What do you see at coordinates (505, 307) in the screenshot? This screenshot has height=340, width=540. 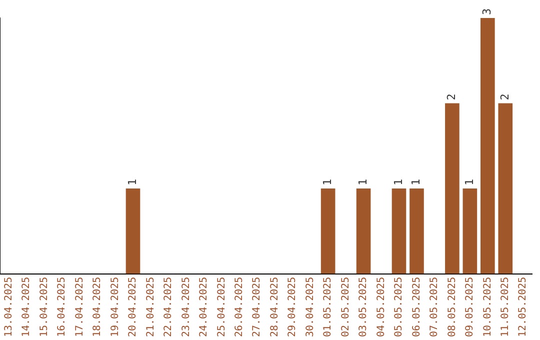 I see `x-tick-label: 11.05.2025` at bounding box center [505, 307].